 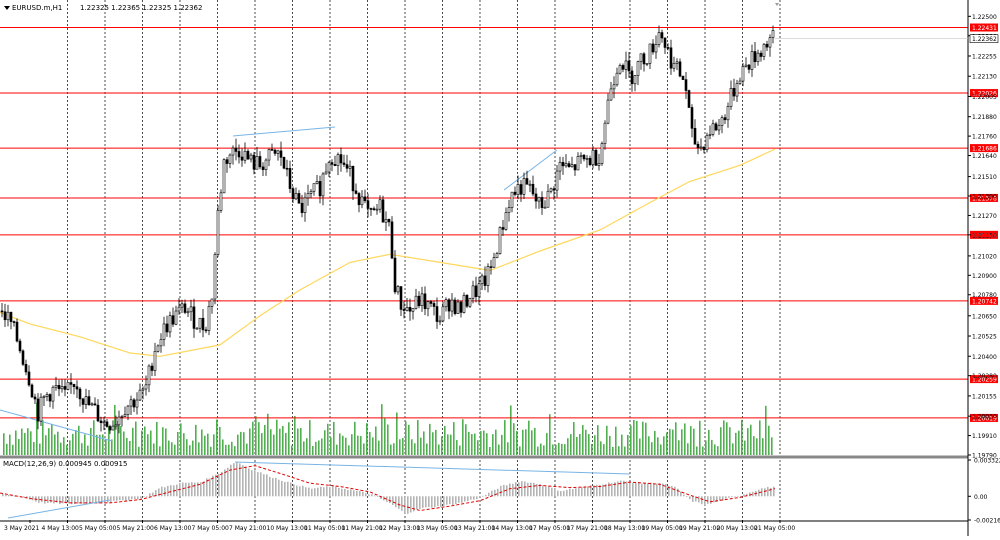 What do you see at coordinates (7, 8) in the screenshot?
I see `dropdown-triangle-icon` at bounding box center [7, 8].